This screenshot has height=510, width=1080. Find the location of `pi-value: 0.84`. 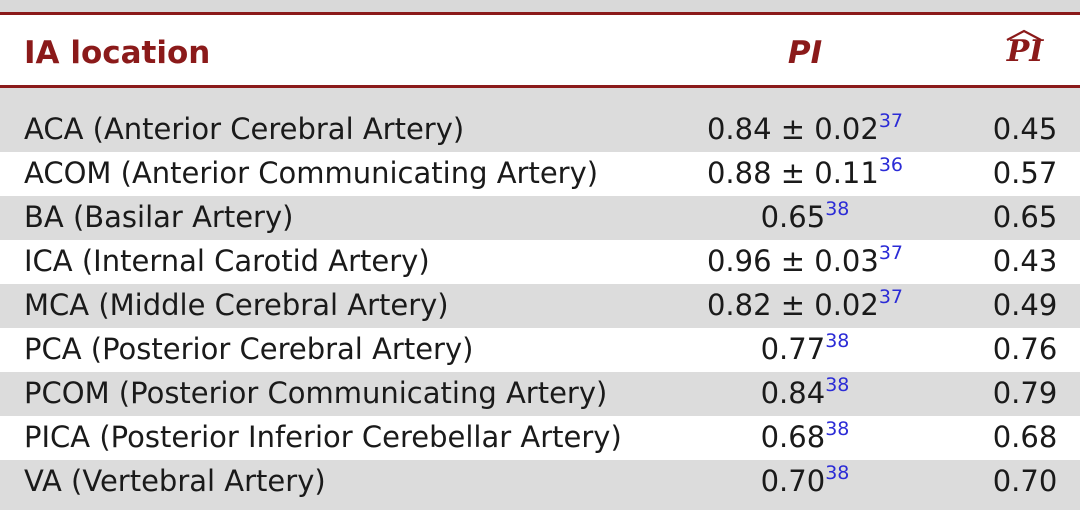

pi-value: 0.84 is located at coordinates (793, 393).